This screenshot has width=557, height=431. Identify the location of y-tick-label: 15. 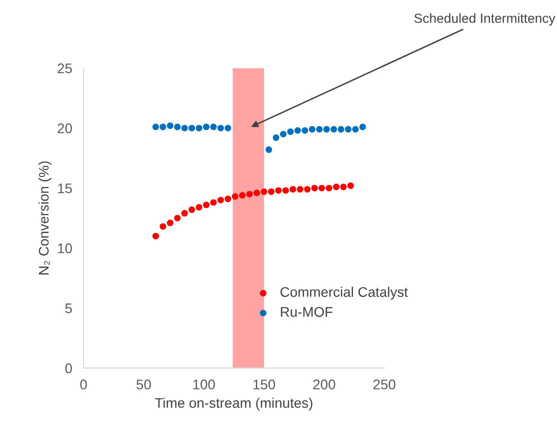
(65, 189).